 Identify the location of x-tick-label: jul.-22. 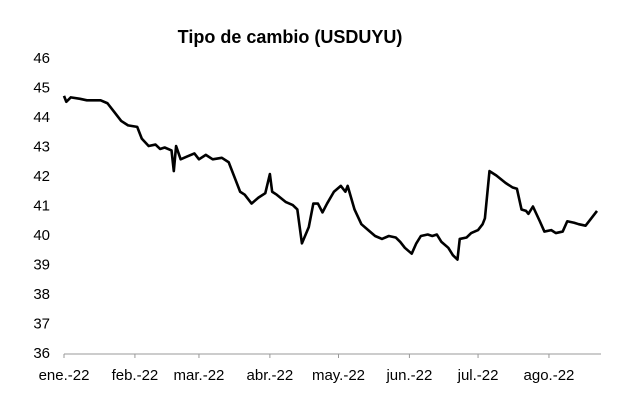
(478, 375).